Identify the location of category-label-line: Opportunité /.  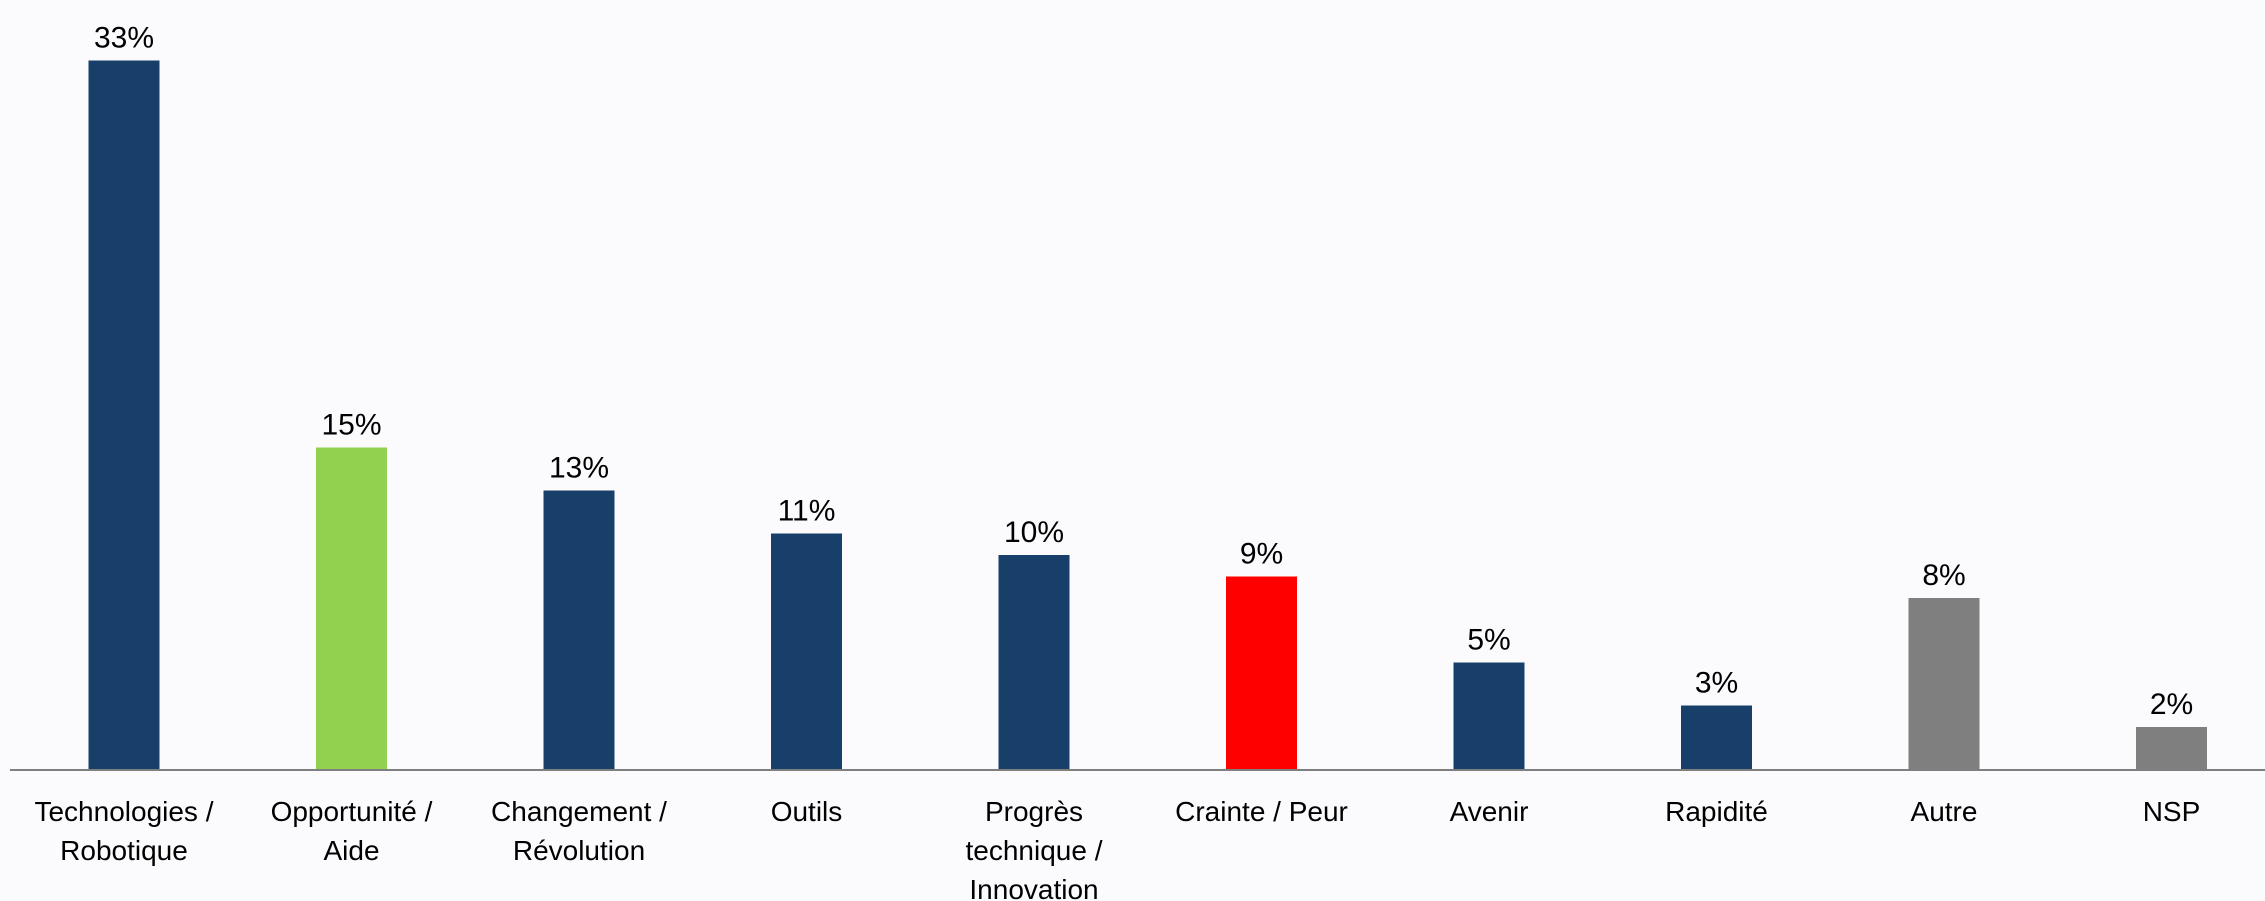
(352, 811).